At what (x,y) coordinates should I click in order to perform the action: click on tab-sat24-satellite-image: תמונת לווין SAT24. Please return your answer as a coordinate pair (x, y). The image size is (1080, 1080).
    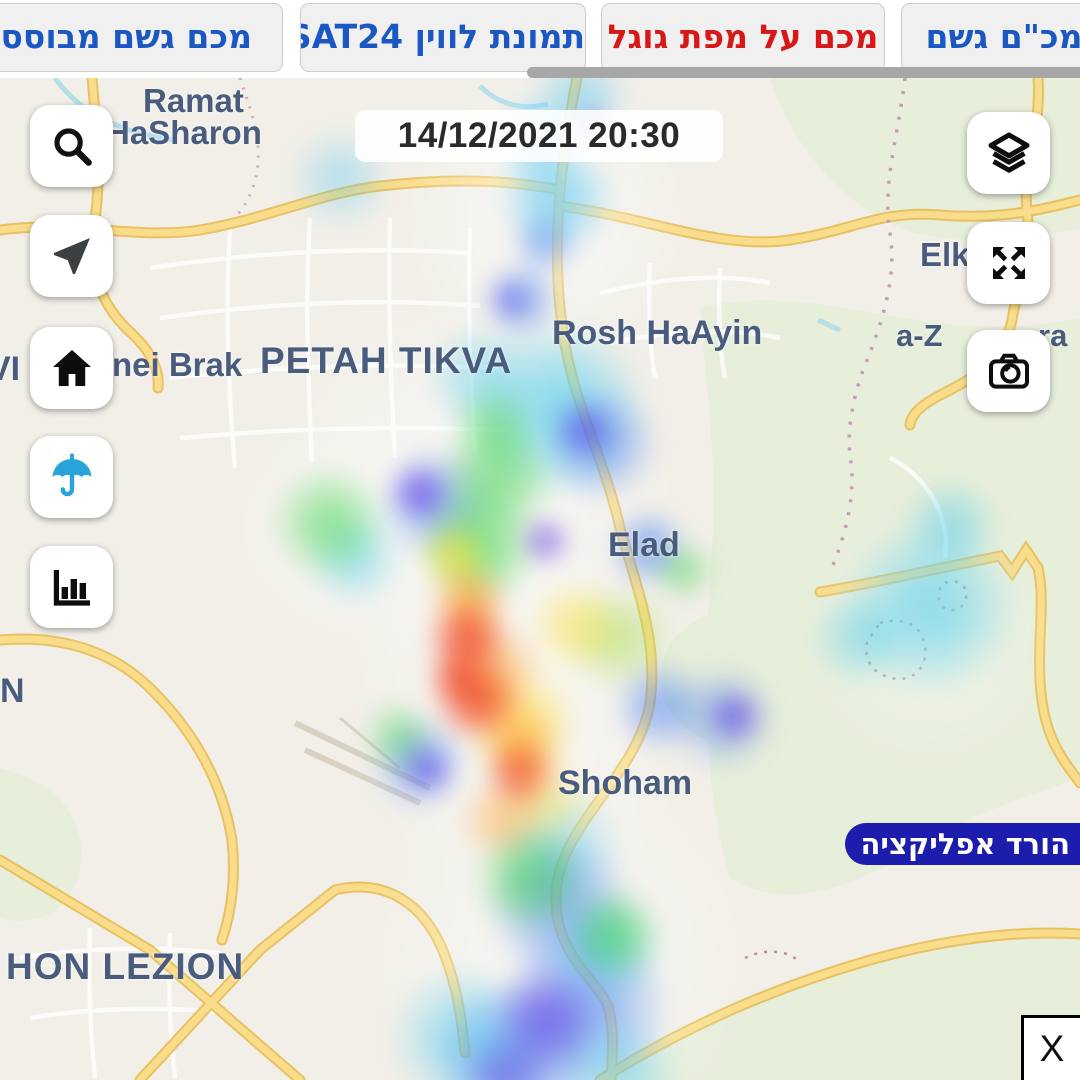
    Looking at the image, I should click on (443, 37).